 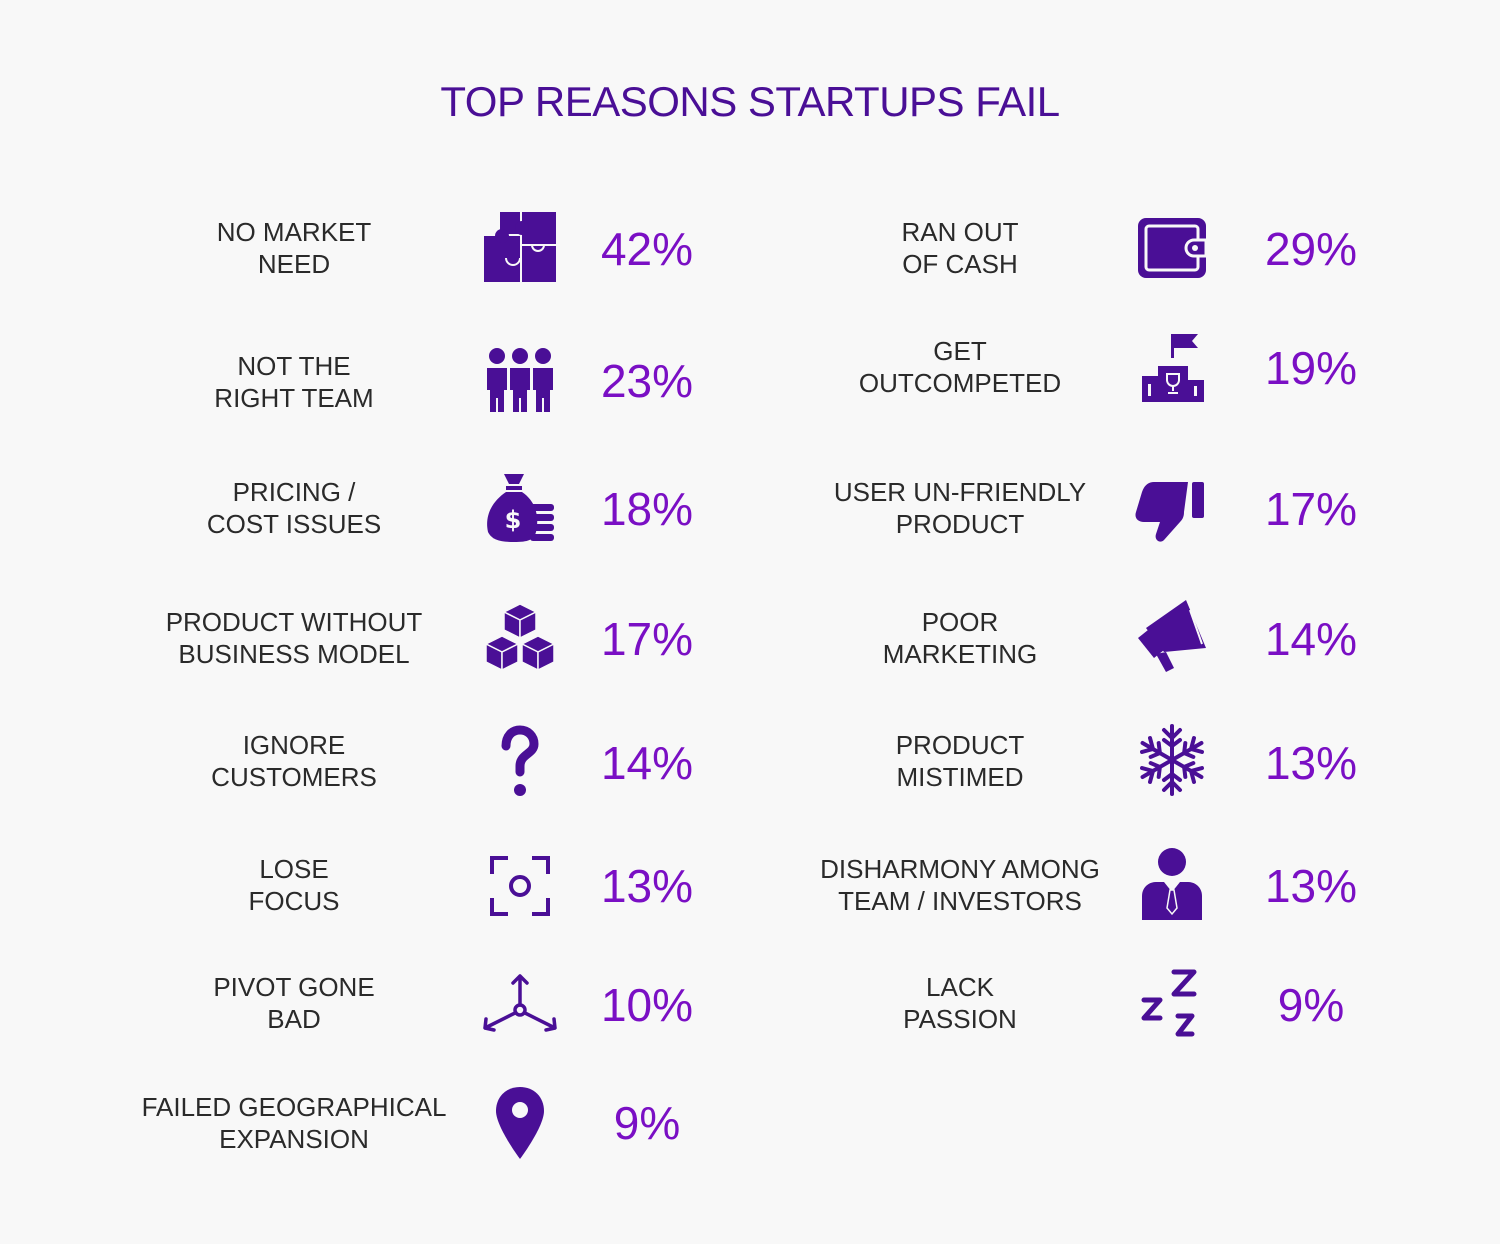 I want to click on percent-value: 10%, so click(x=647, y=1005).